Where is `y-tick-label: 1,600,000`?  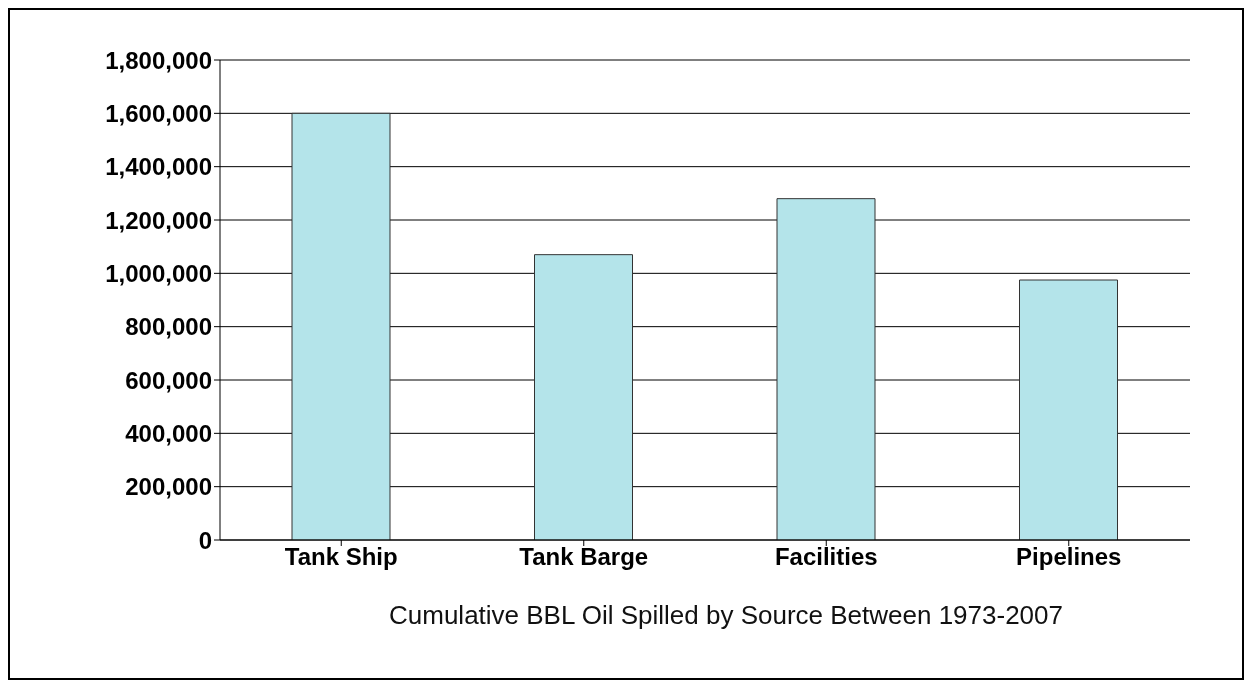 y-tick-label: 1,600,000 is located at coordinates (158, 113).